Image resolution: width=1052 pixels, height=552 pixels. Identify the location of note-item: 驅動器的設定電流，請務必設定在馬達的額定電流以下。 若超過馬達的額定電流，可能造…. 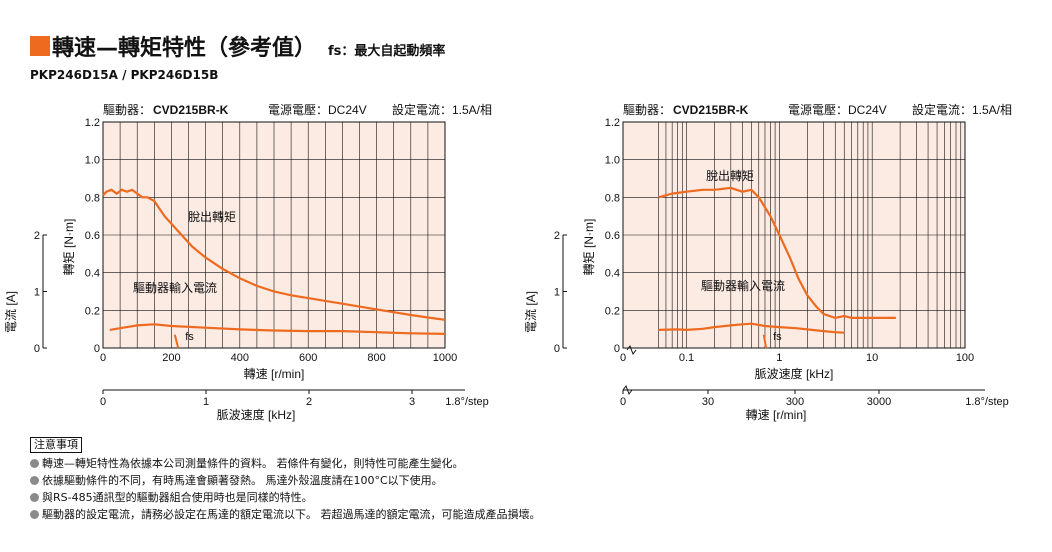
(285, 514).